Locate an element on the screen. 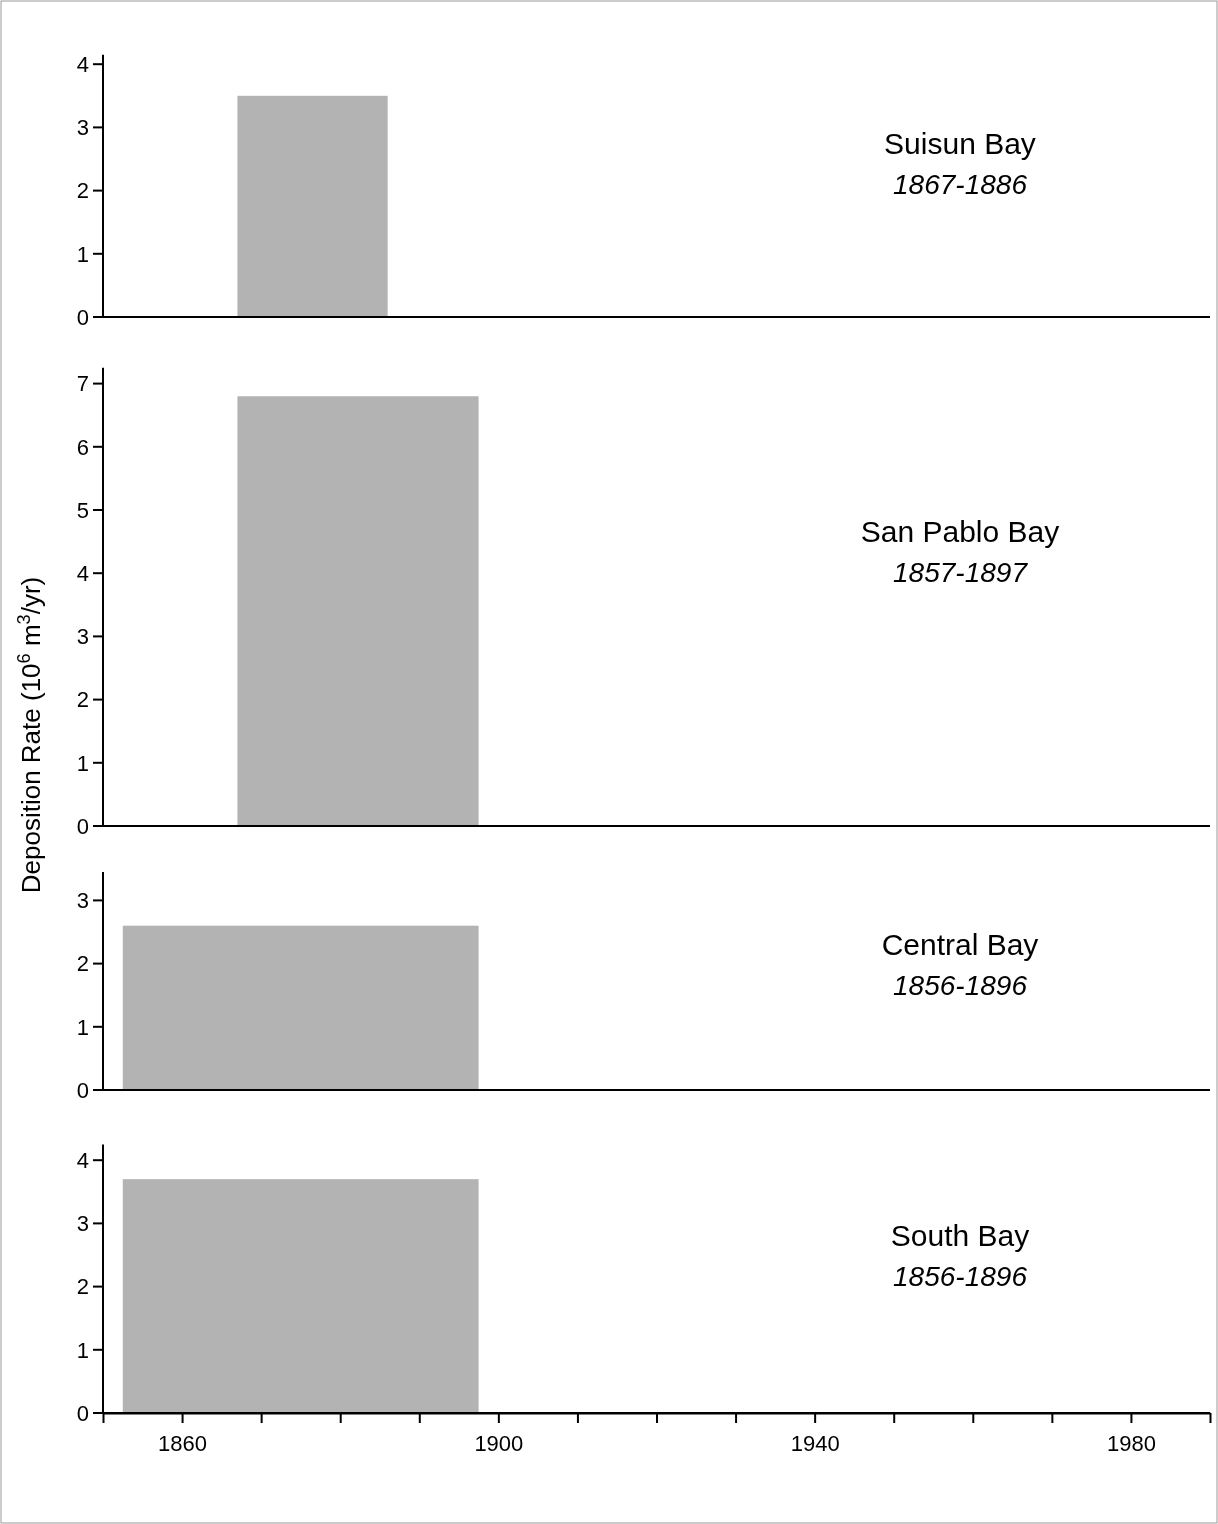 Image resolution: width=1218 pixels, height=1524 pixels. text: 1867-1886 is located at coordinates (960, 185).